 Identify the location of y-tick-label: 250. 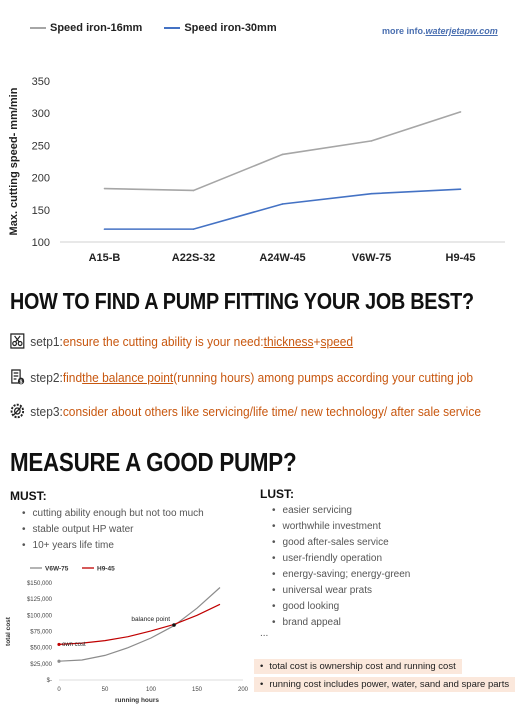
(41, 146).